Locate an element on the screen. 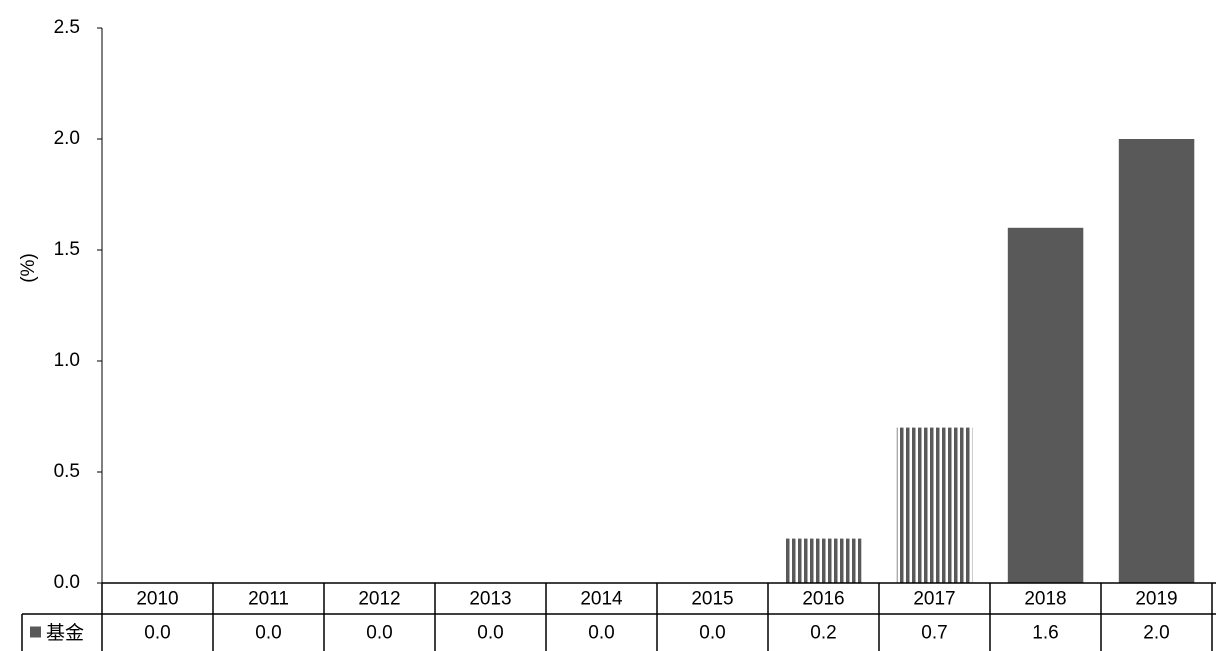  x-tick-label: 2017 is located at coordinates (934, 599).